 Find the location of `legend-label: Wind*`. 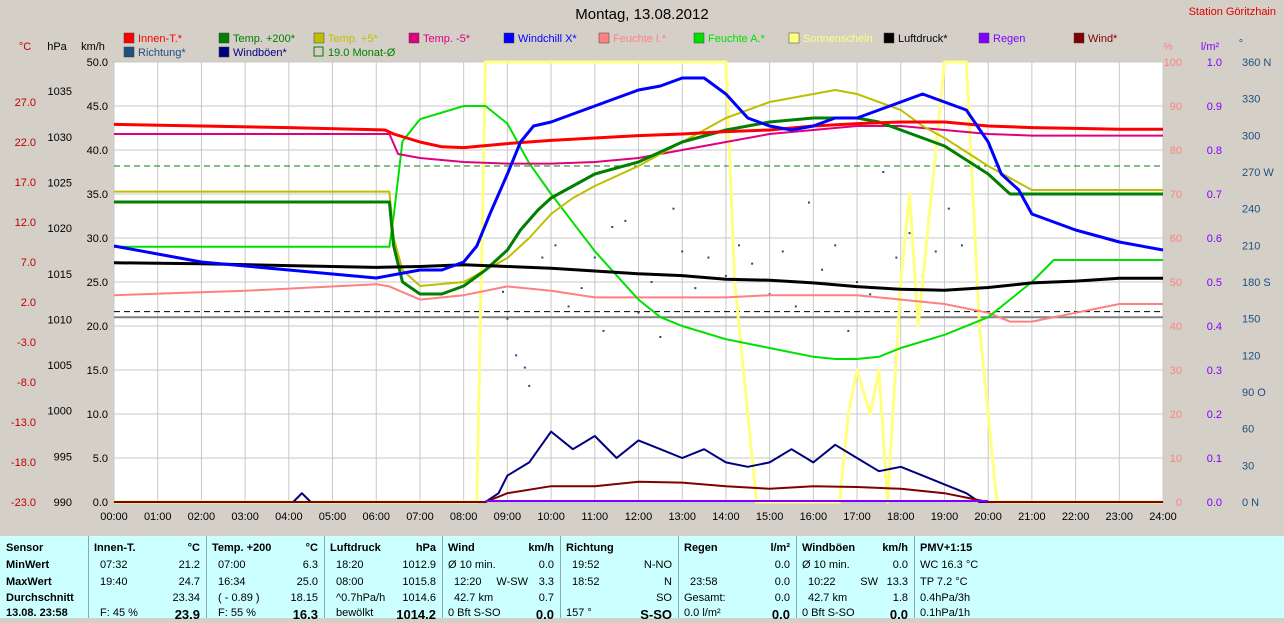

legend-label: Wind* is located at coordinates (1103, 39).